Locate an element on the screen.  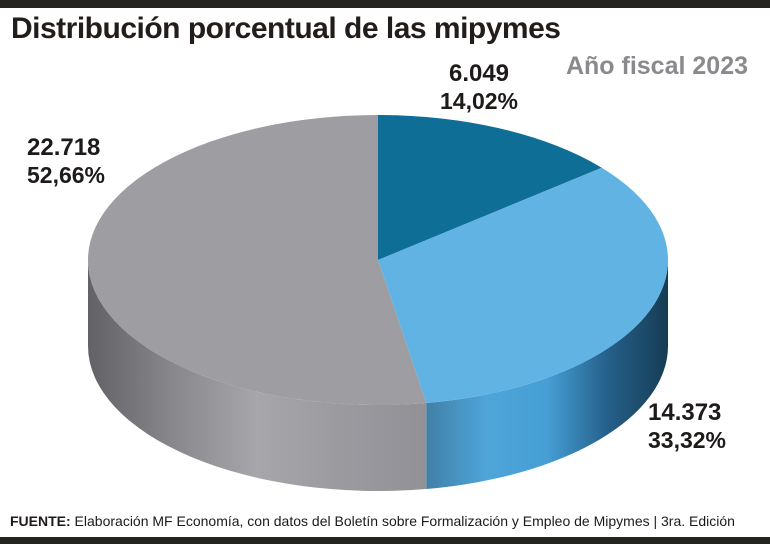
slice-value: 22.718 is located at coordinates (64, 147).